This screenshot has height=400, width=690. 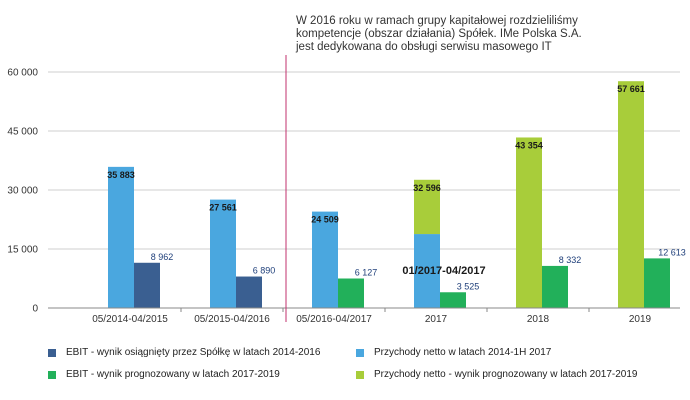 I want to click on x-tick-label: 2019, so click(x=640, y=319).